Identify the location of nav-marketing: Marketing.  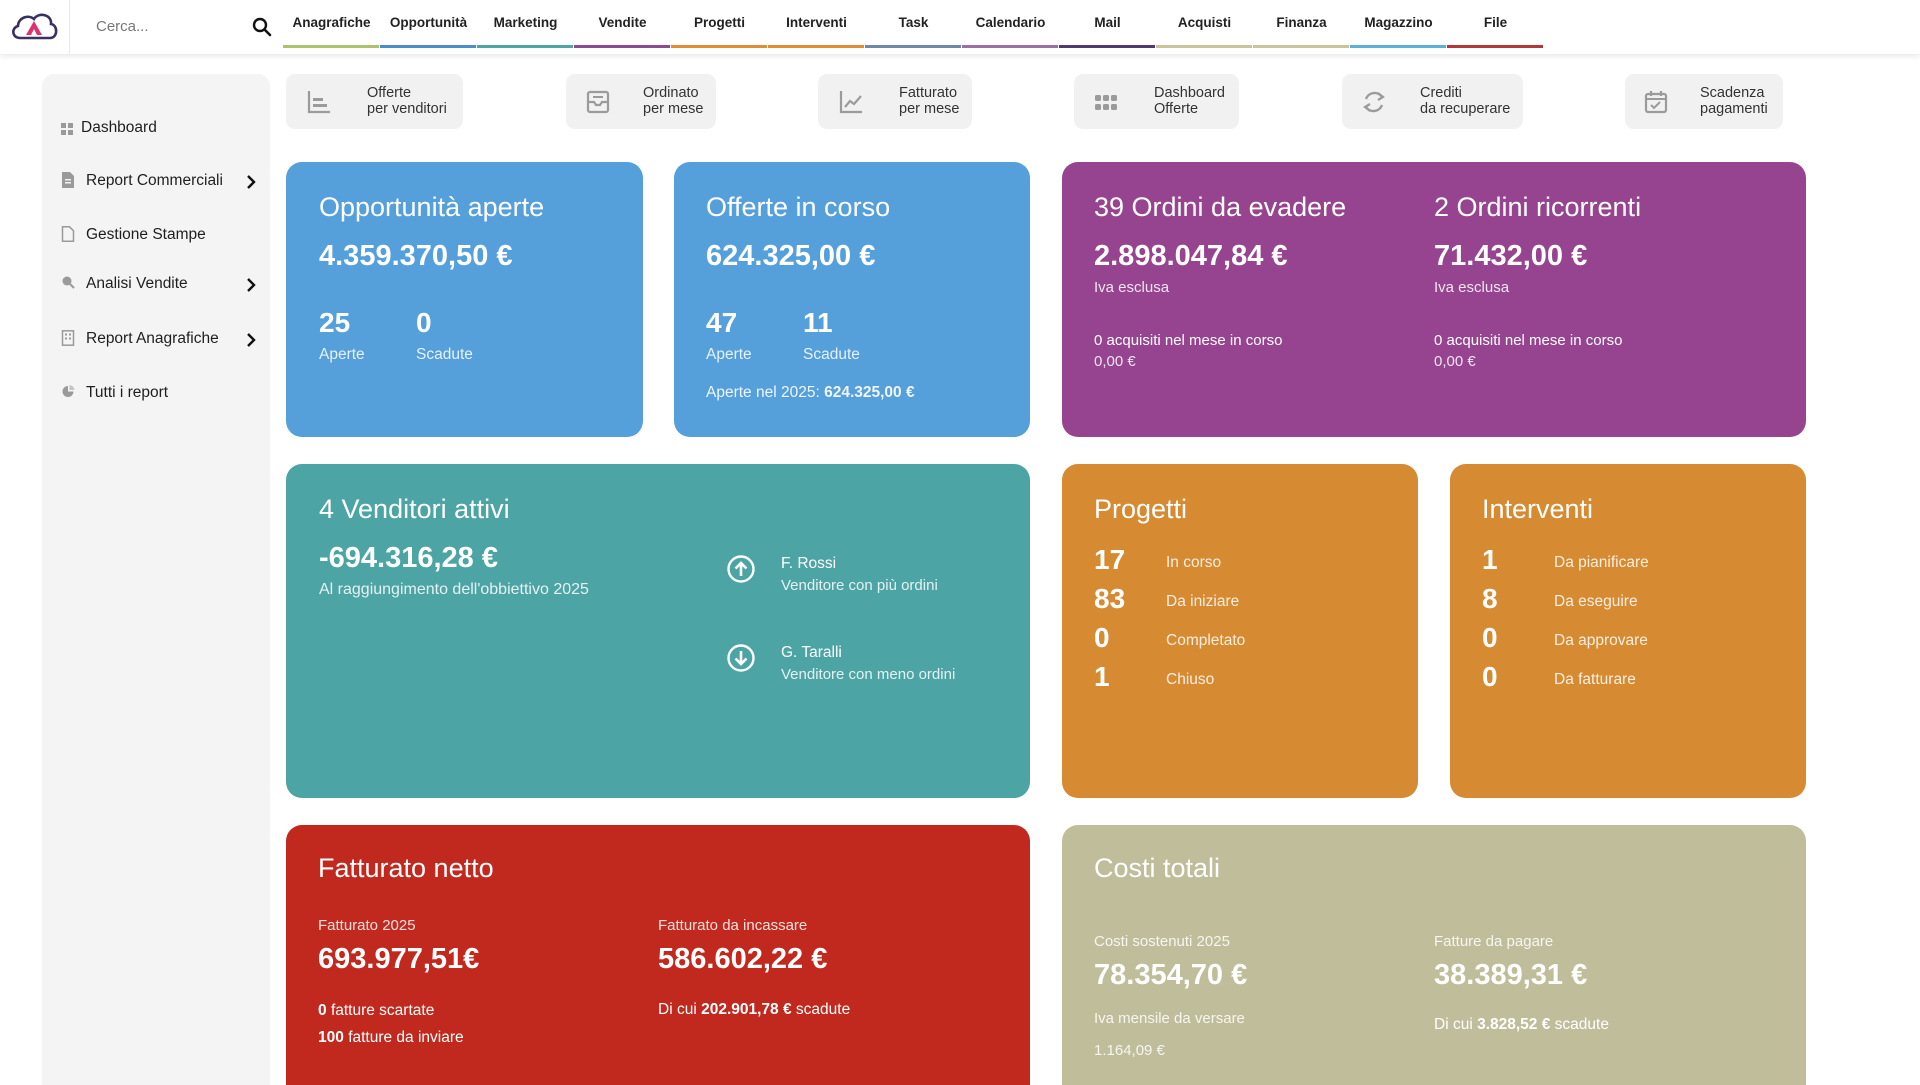
(525, 25).